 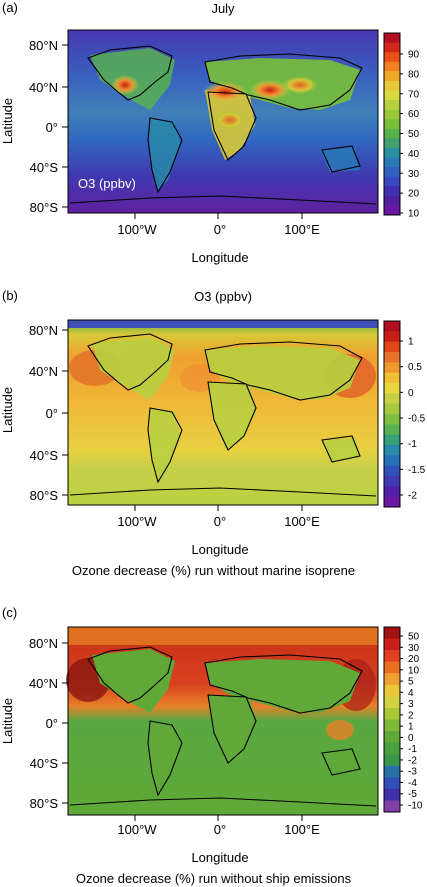 What do you see at coordinates (107, 183) in the screenshot?
I see `inner-units-label: O3 (ppbv)` at bounding box center [107, 183].